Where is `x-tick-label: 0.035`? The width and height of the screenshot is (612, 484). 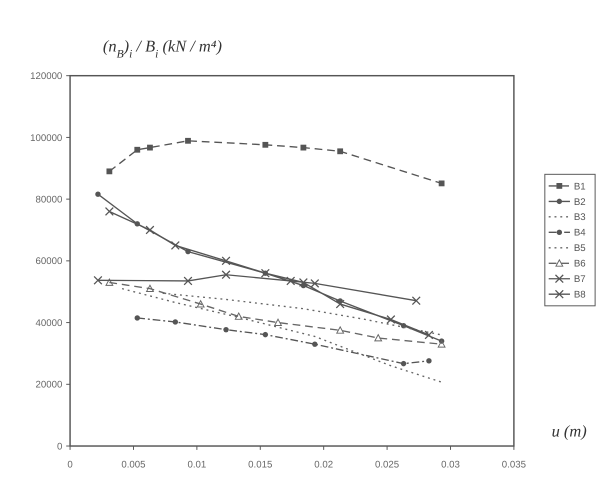 x-tick-label: 0.035 is located at coordinates (514, 464).